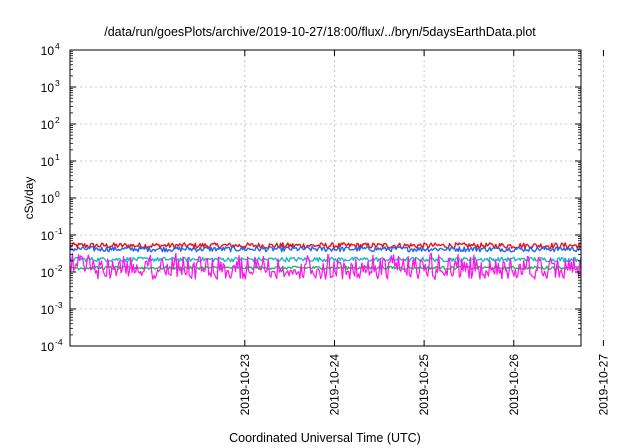 This screenshot has width=640, height=448. I want to click on y-tick-exponent: -1, so click(59, 231).